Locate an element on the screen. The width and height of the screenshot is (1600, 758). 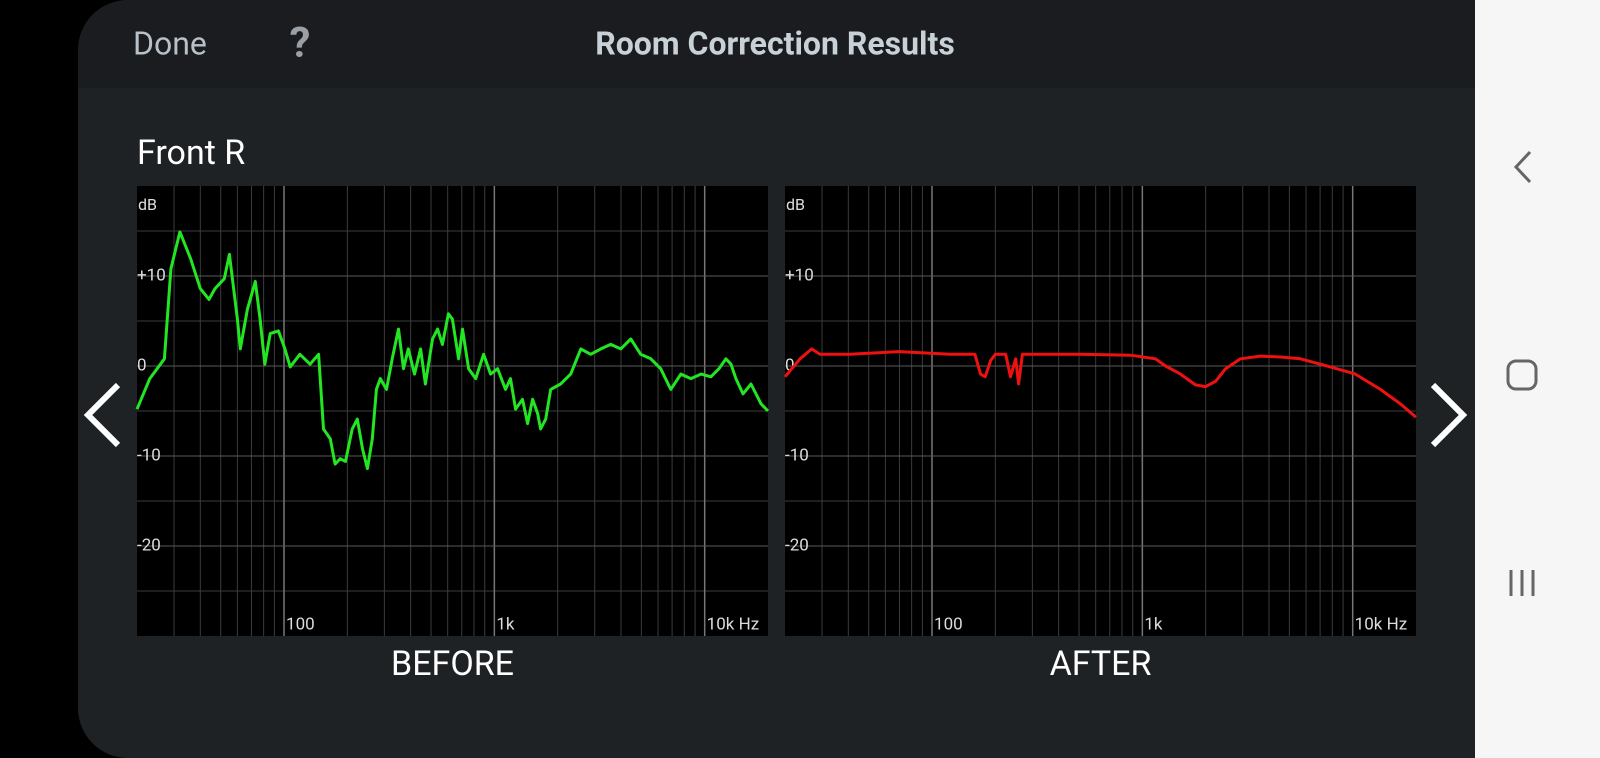
help-button: ? is located at coordinates (300, 43).